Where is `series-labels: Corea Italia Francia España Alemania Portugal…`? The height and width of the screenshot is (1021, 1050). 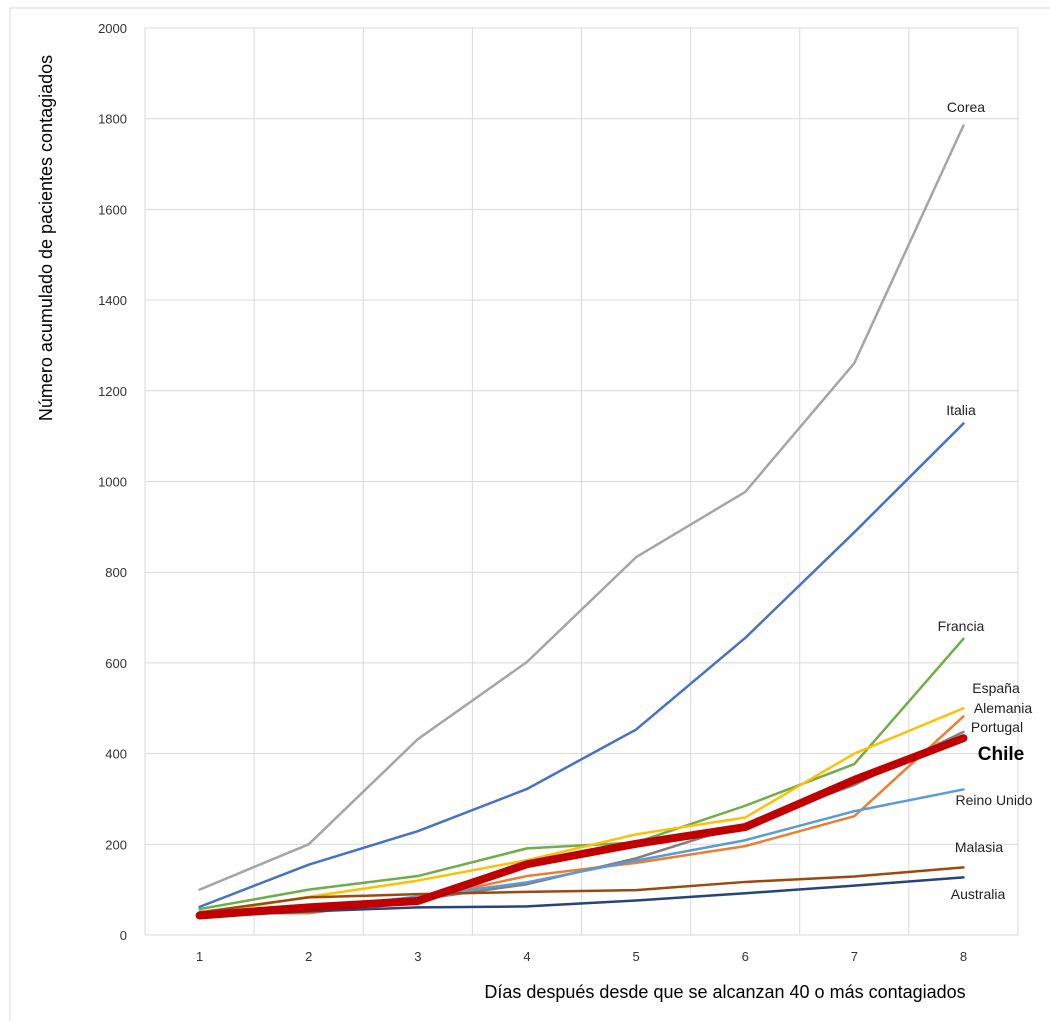
series-labels: Corea Italia Francia España Alemania Portugal… is located at coordinates (985, 500).